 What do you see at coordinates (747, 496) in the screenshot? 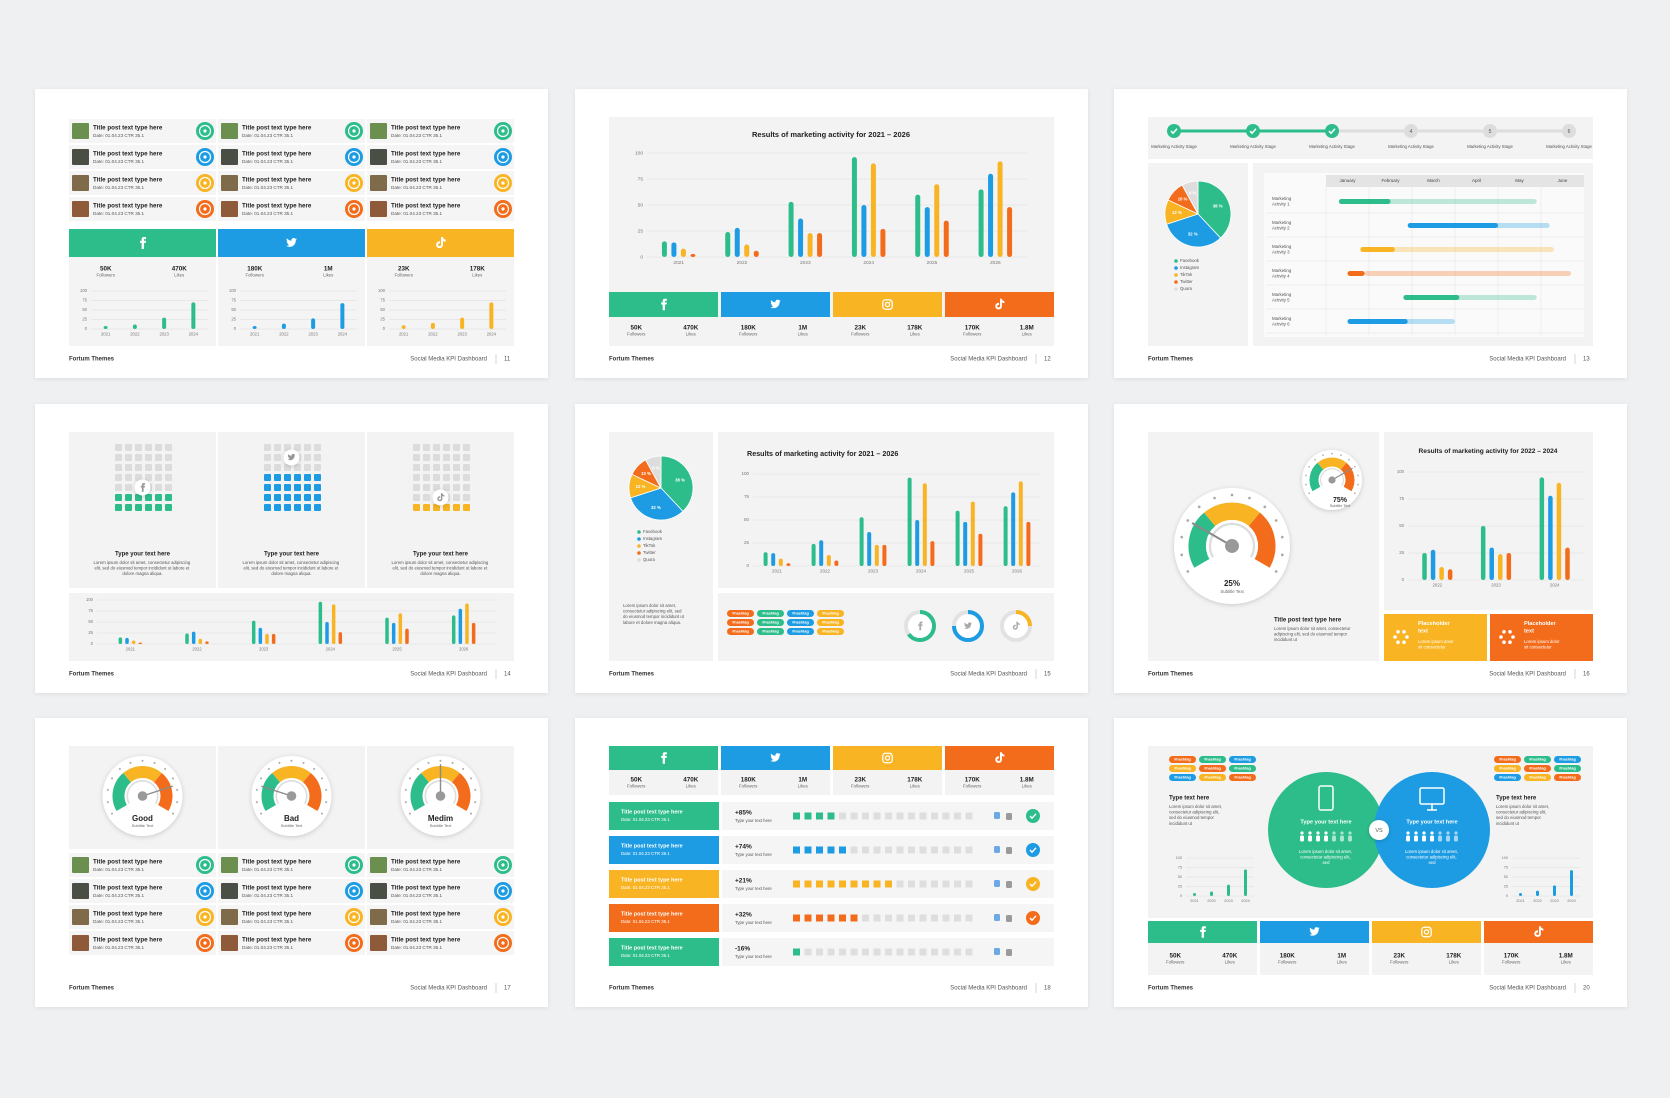
I see `y-tick-label: 75` at bounding box center [747, 496].